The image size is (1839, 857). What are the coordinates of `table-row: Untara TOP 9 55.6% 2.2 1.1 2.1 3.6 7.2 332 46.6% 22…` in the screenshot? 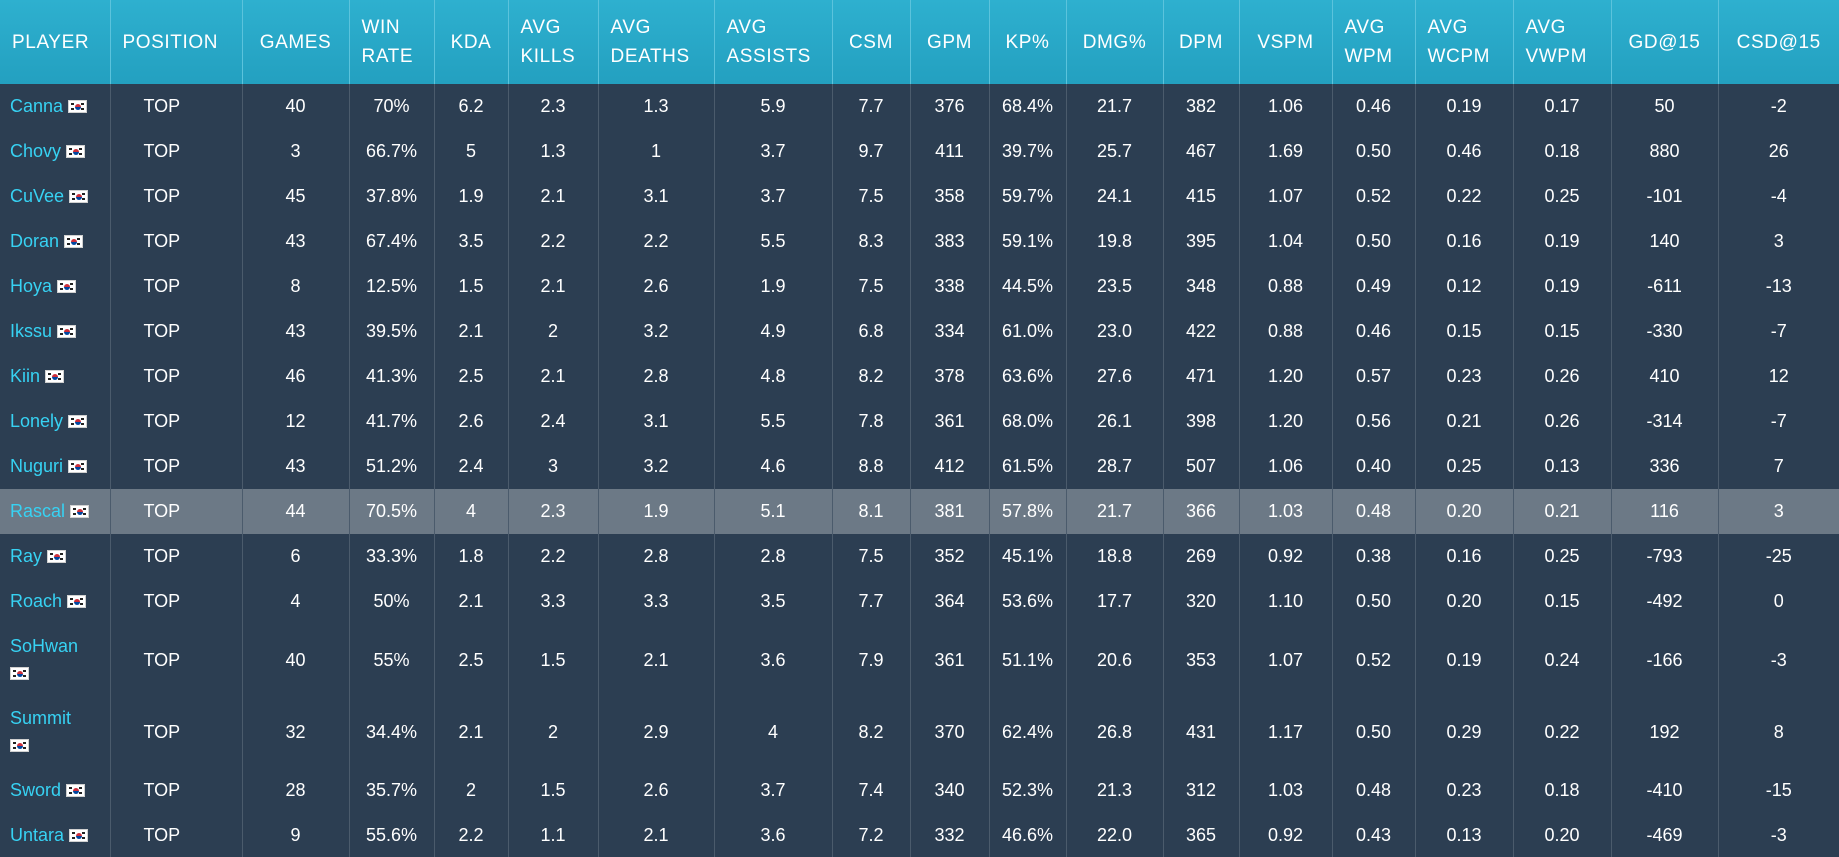 It's located at (919, 835).